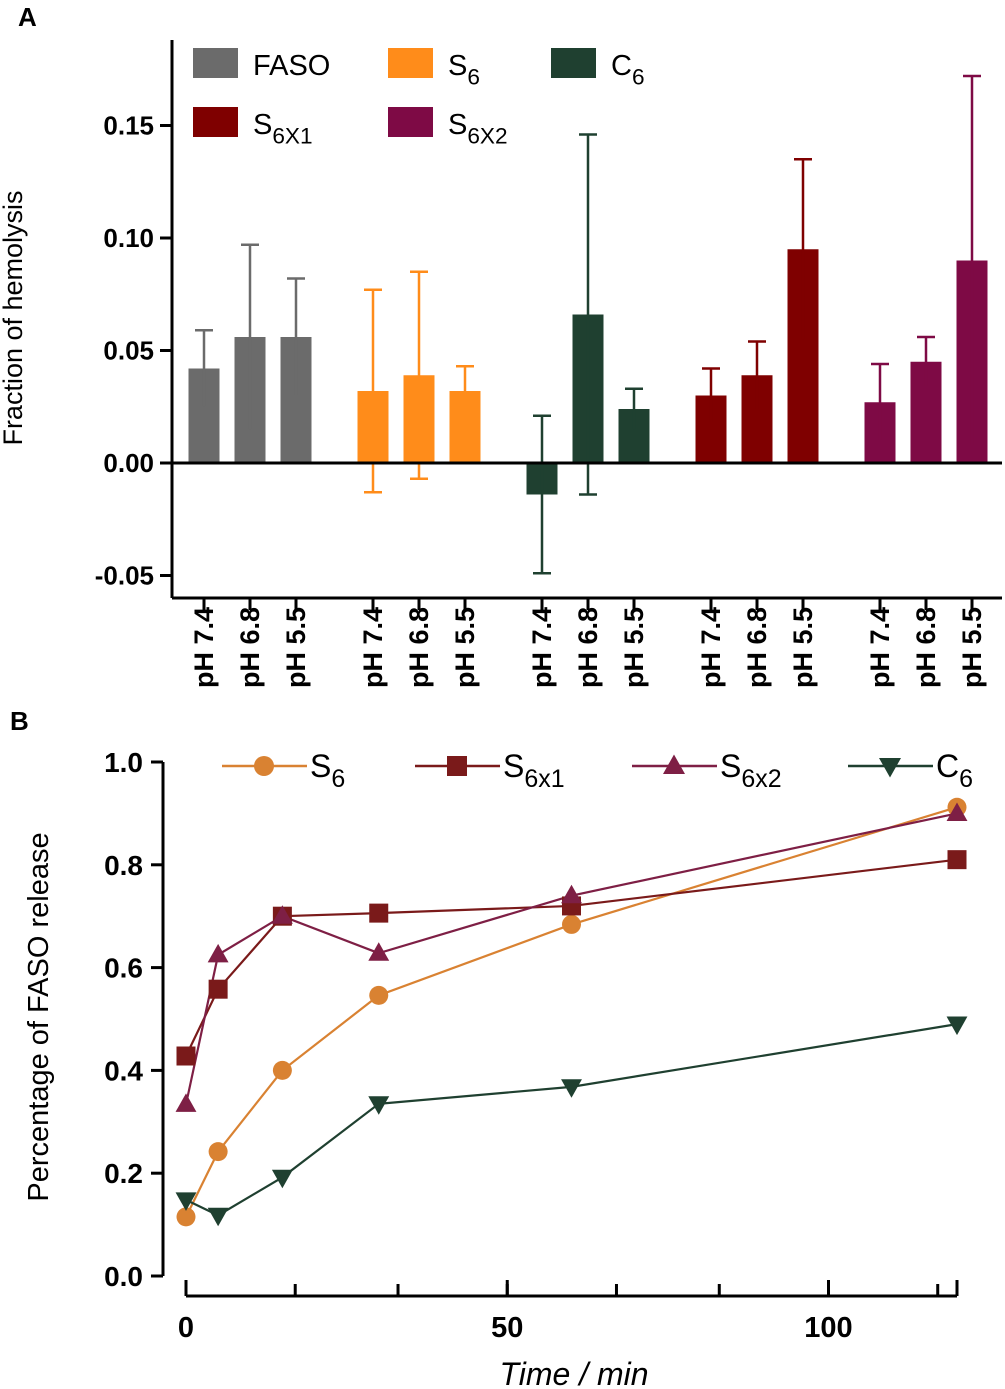 The width and height of the screenshot is (1005, 1389). Describe the element at coordinates (39, 1016) in the screenshot. I see `y-axis-label: Percentage of FASO release` at that location.